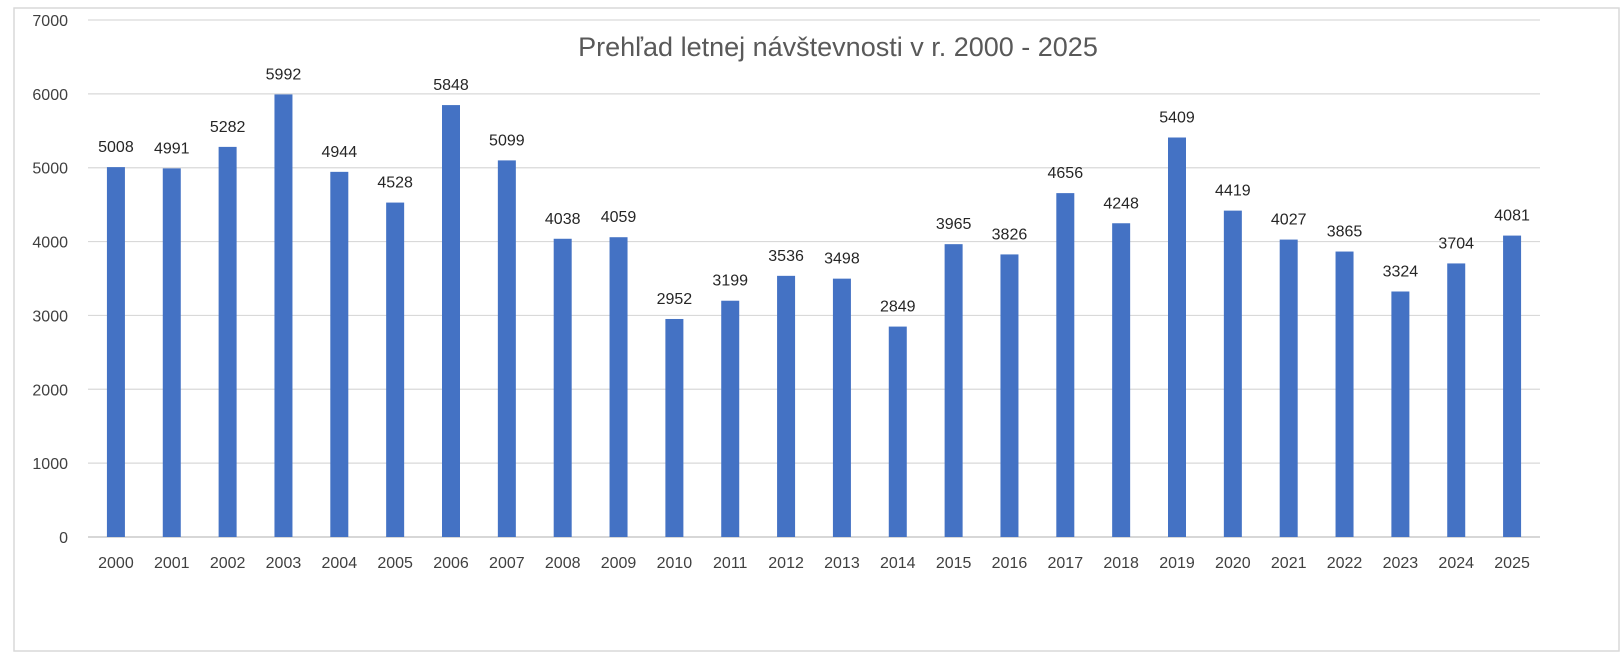  I want to click on x-tick-label: 2012, so click(786, 563).